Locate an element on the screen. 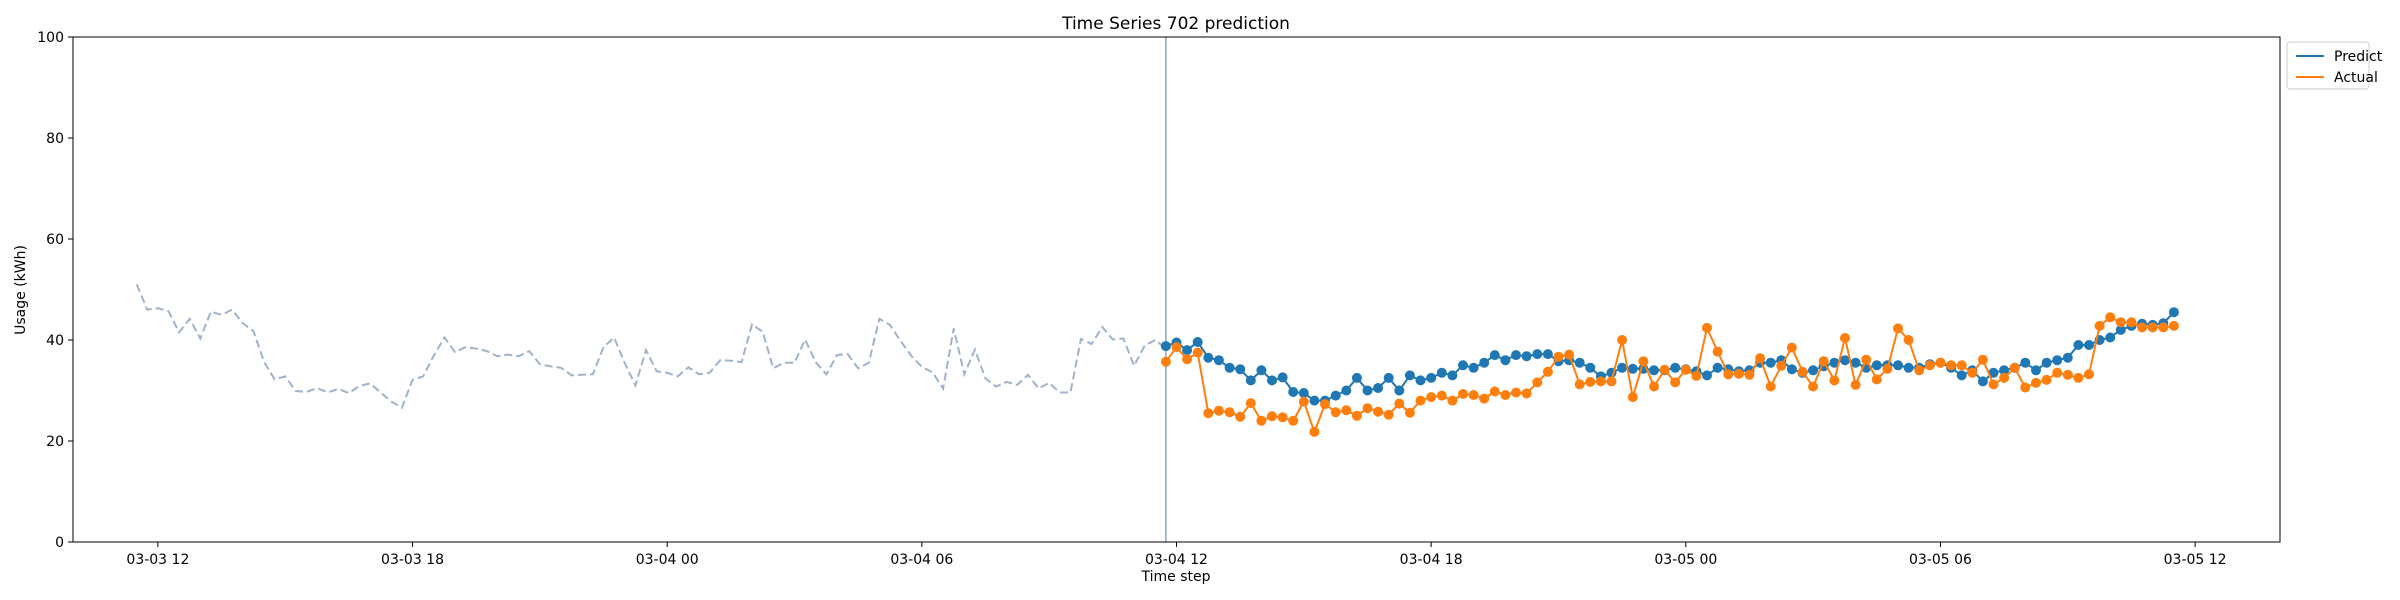 The image size is (2400, 600). x-tick-label: 03-03 12 is located at coordinates (157, 560).